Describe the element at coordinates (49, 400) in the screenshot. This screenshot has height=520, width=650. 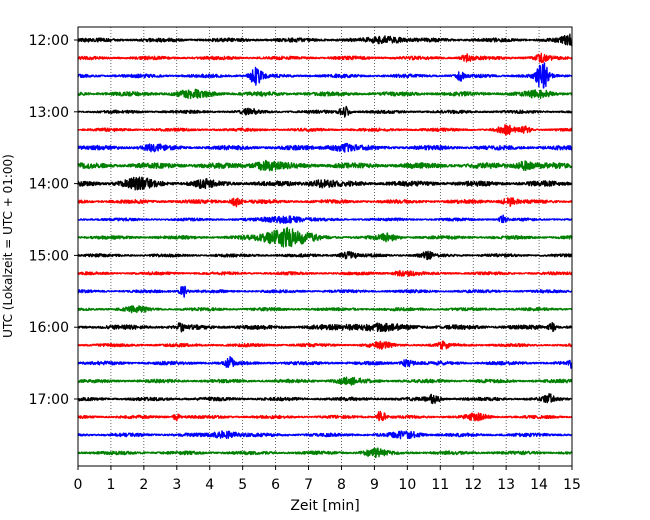
I see `y-tick-label-5: 17:00` at that location.